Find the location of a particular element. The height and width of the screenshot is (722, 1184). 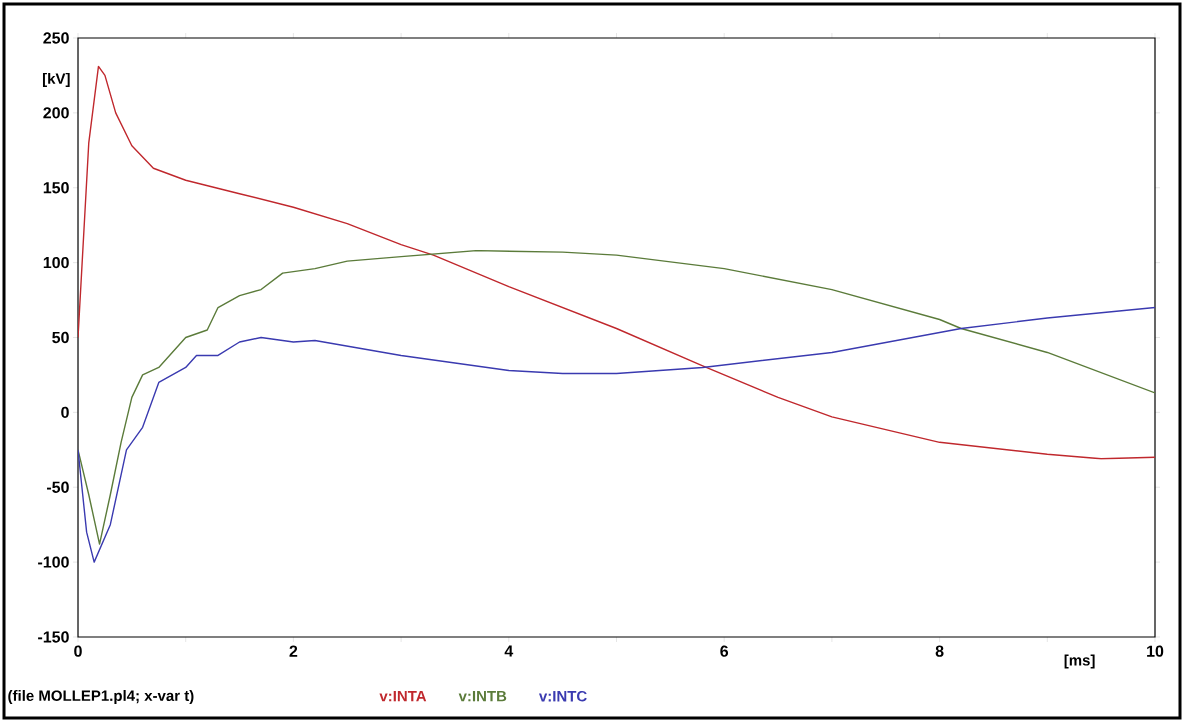

x-tick-label: 8 is located at coordinates (939, 651).